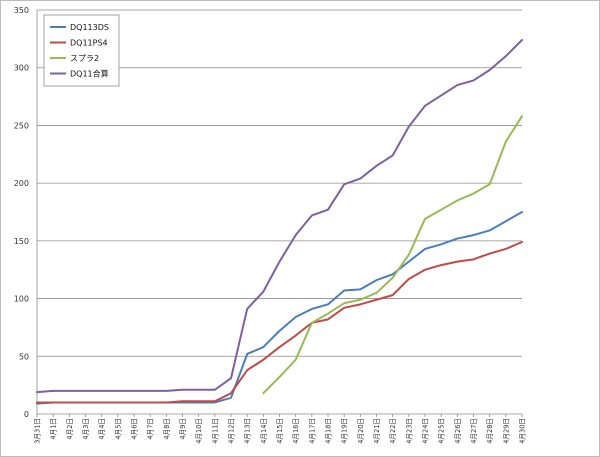 Image resolution: width=600 pixels, height=457 pixels. What do you see at coordinates (81, 50) in the screenshot?
I see `legend: DQ113DS DQ11PS4 スプラ2 DQ11合算` at bounding box center [81, 50].